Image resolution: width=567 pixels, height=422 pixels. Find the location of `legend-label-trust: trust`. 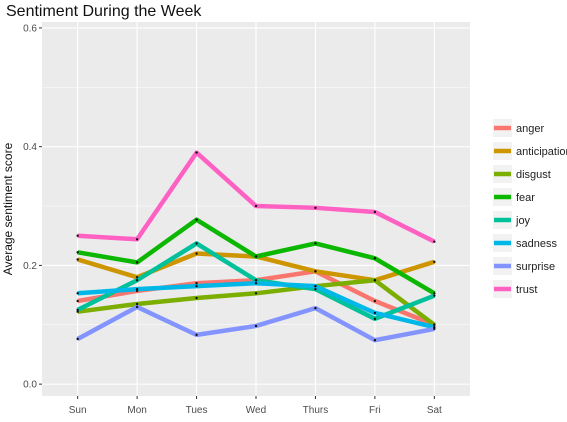

legend-label-trust: trust is located at coordinates (526, 290).